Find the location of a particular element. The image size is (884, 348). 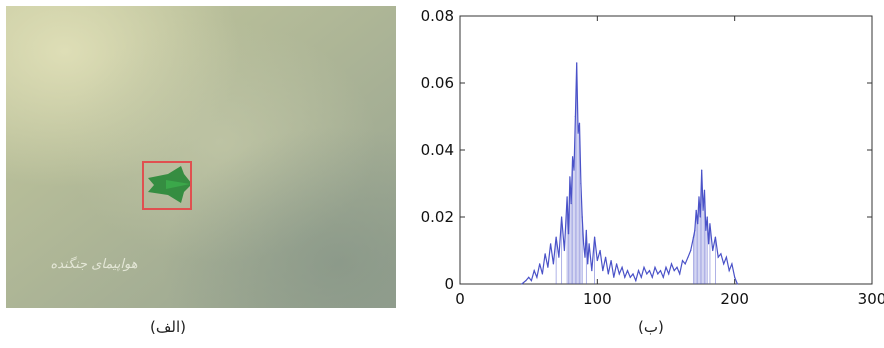

caption-panel-a: (الف) is located at coordinates (168, 327).